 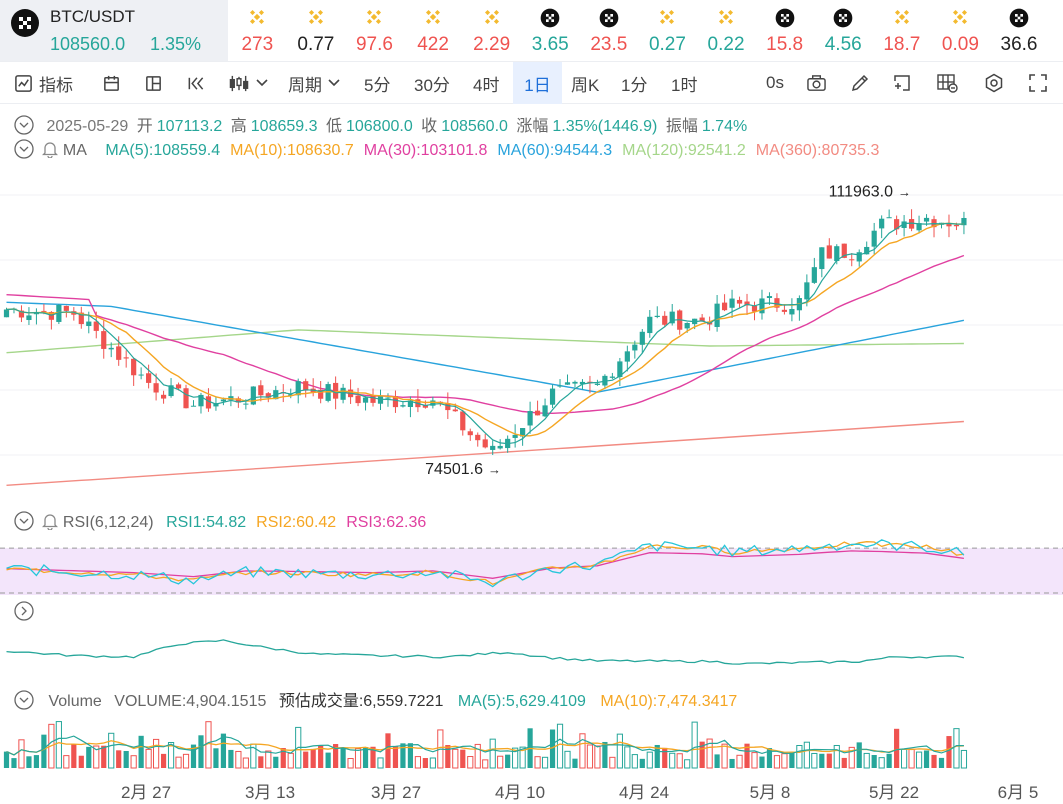 What do you see at coordinates (947, 83) in the screenshot?
I see `chart-grid-button` at bounding box center [947, 83].